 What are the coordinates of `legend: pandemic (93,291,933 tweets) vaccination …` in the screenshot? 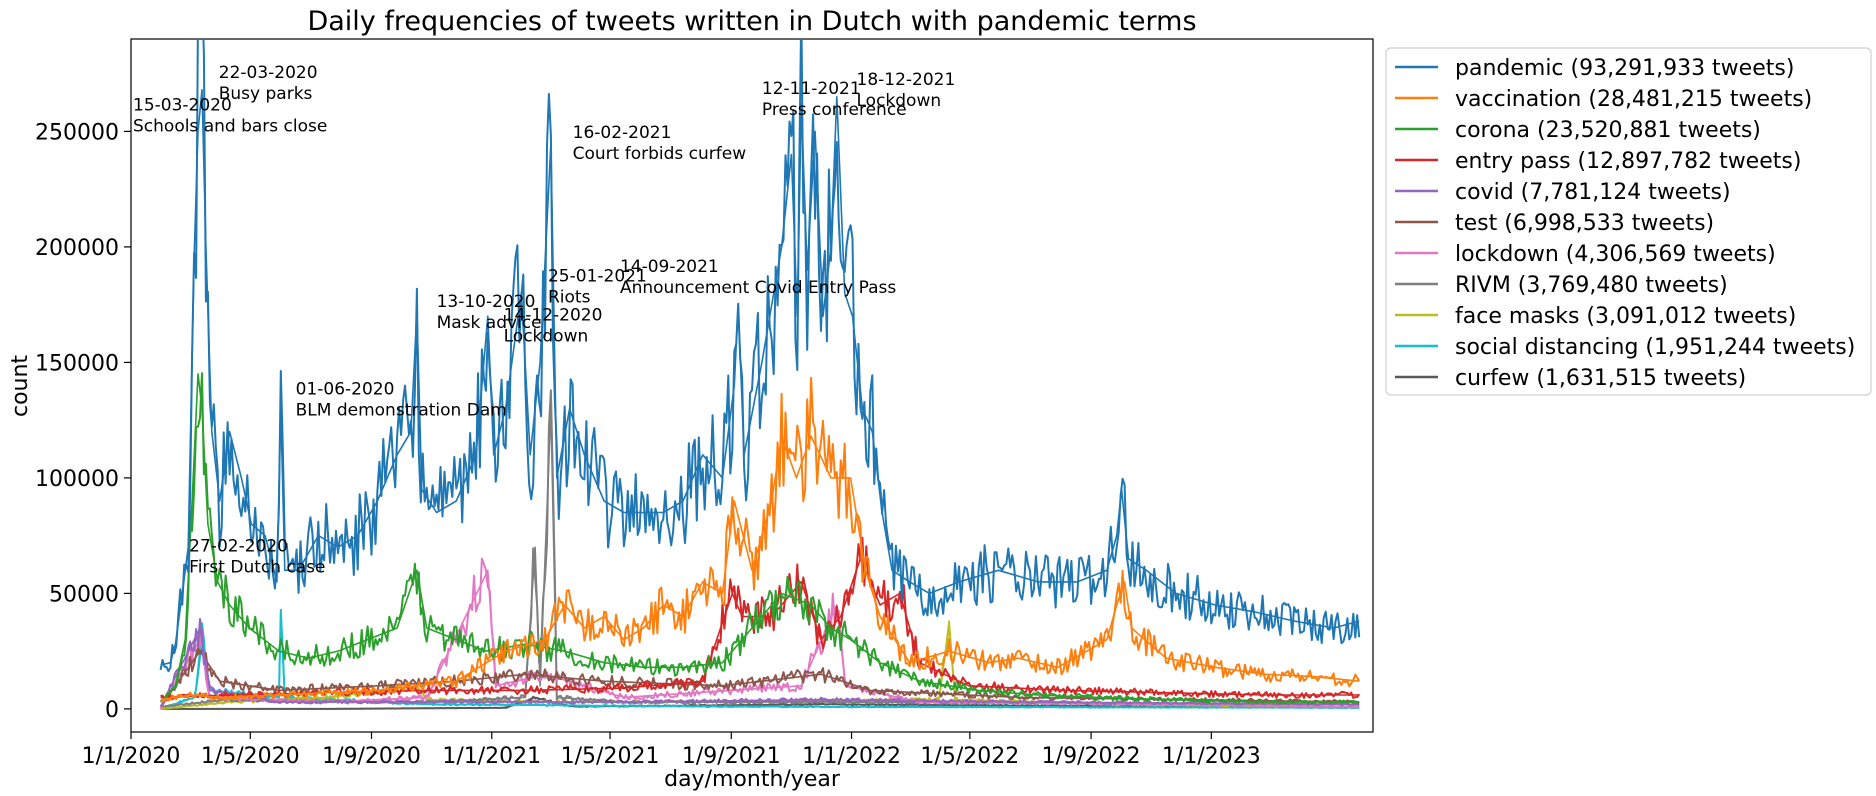 It's located at (1628, 221).